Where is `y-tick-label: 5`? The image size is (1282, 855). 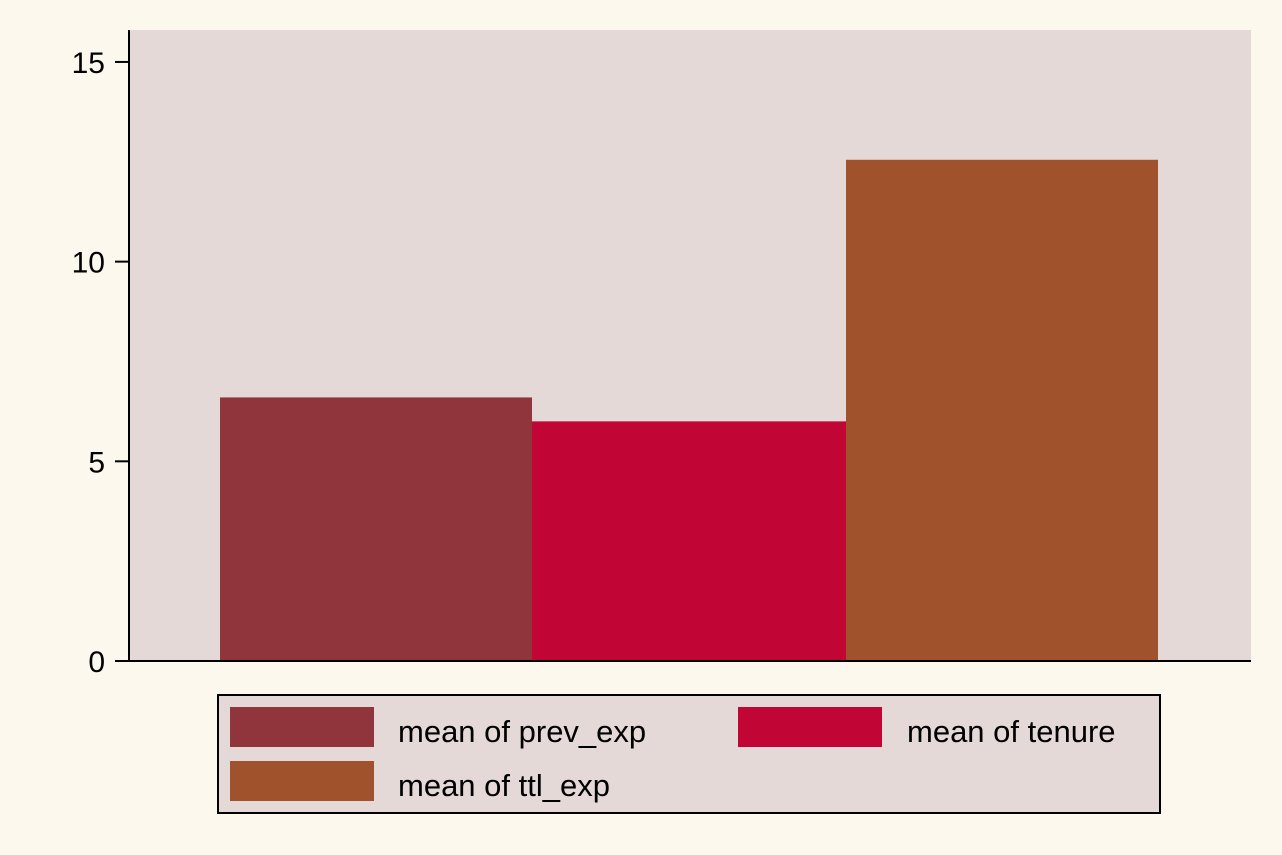
y-tick-label: 5 is located at coordinates (96, 462).